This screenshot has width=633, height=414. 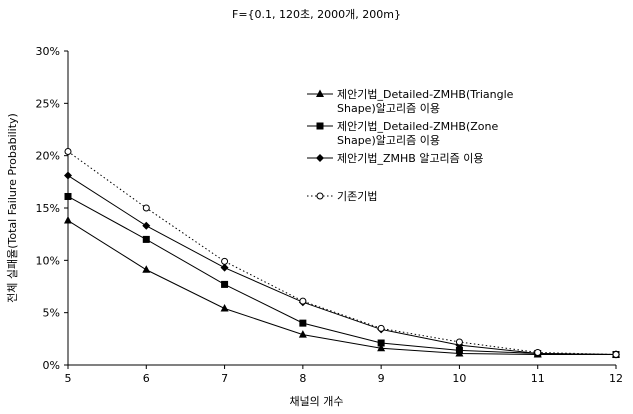 I want to click on legend-item: 제안기법_Detailed-ZMHB(Triangle Shape)알고리즘 이용, so click(x=410, y=101).